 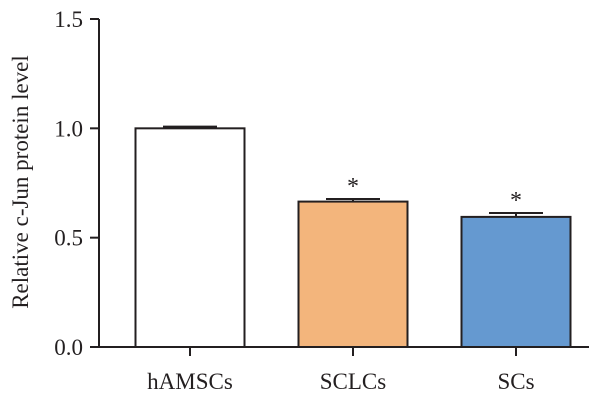 What do you see at coordinates (353, 381) in the screenshot?
I see `x-tick-label: SCLCs` at bounding box center [353, 381].